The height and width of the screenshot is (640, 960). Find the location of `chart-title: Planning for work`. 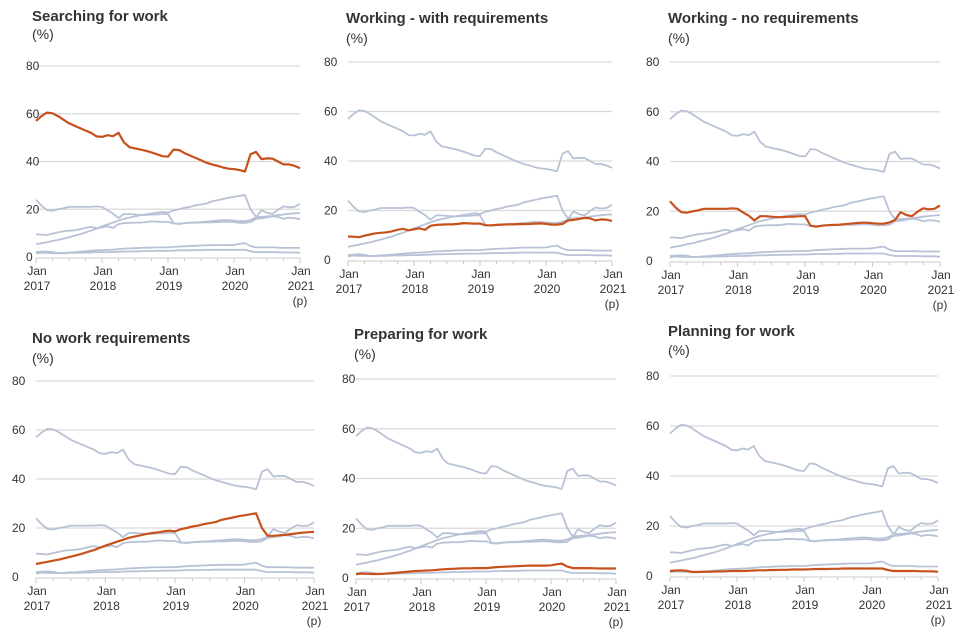

chart-title: Planning for work is located at coordinates (731, 331).